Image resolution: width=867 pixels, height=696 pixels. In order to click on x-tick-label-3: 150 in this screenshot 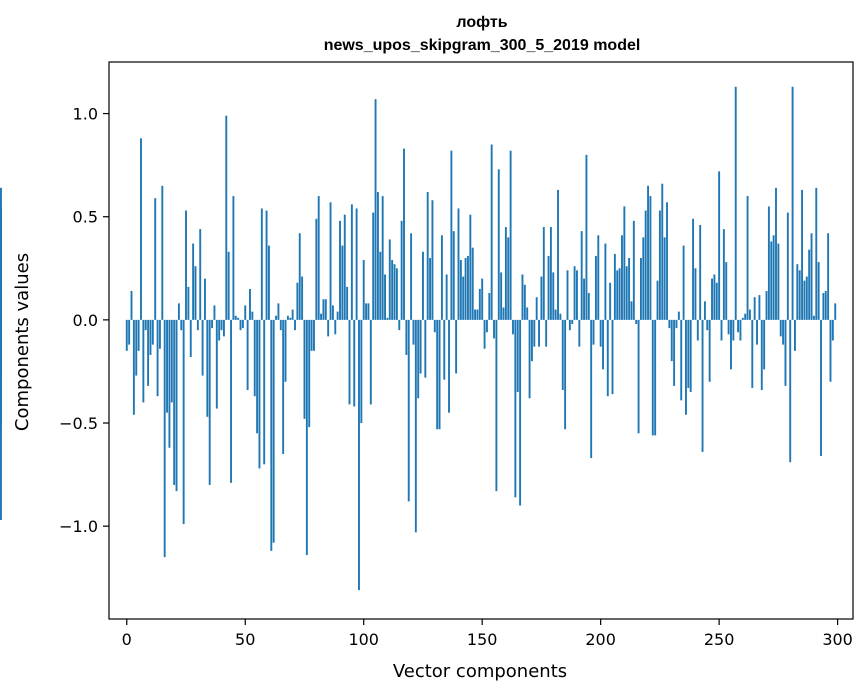, I will do `click(482, 639)`.